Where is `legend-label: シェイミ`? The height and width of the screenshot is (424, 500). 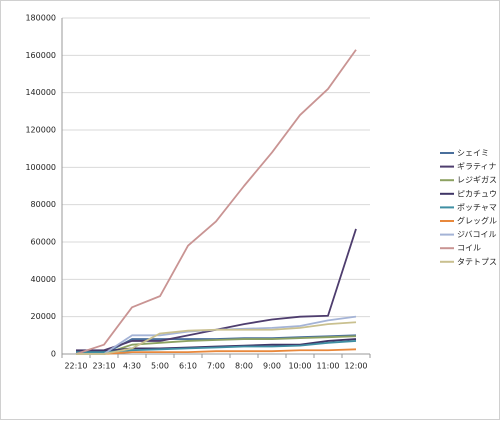 legend-label: シェイミ is located at coordinates (473, 153).